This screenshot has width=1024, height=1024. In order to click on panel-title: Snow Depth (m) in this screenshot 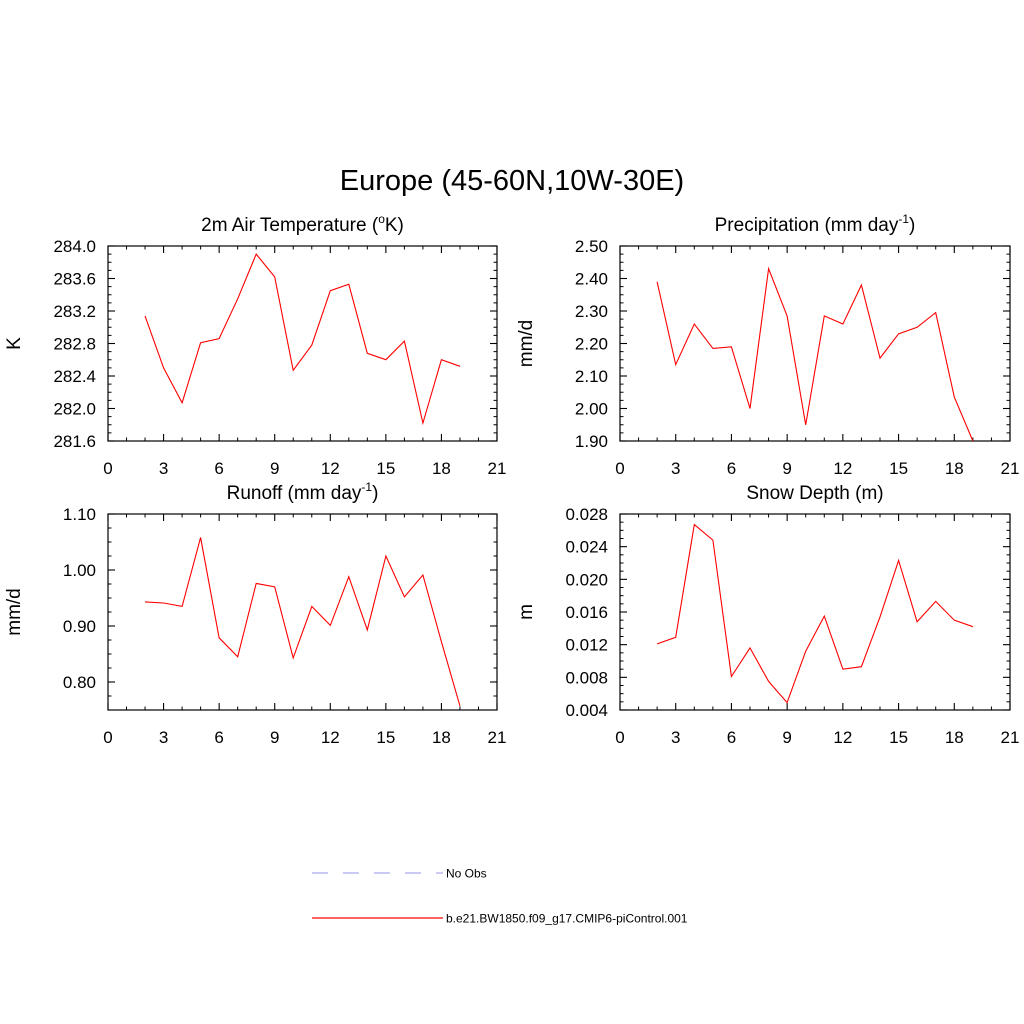, I will do `click(814, 493)`.